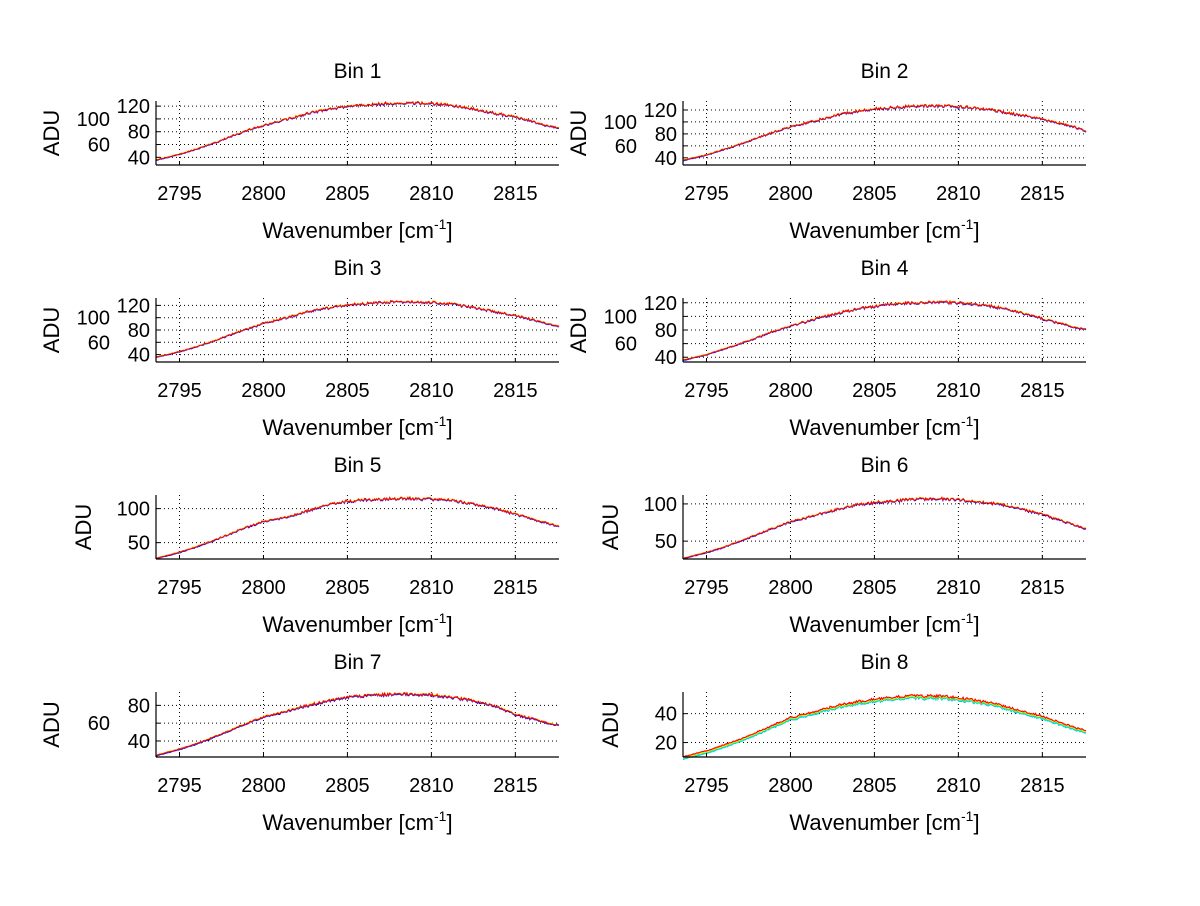 The image size is (1200, 906). I want to click on subplot-title: Bin 1, so click(358, 71).